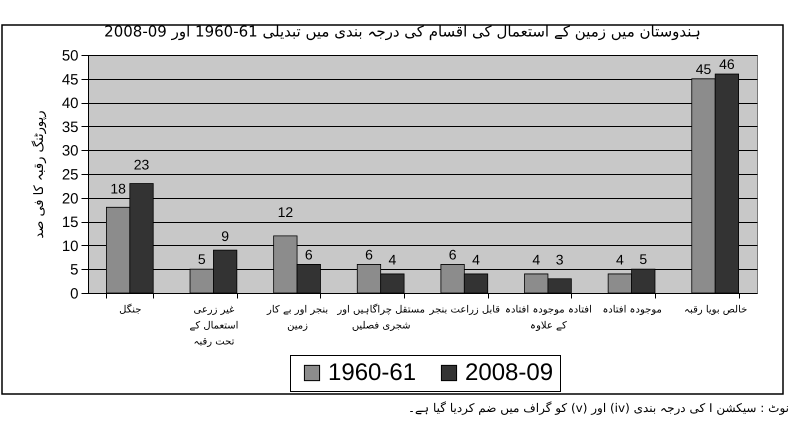 The width and height of the screenshot is (797, 424). Describe the element at coordinates (70, 127) in the screenshot. I see `y-tick-label: 35` at that location.